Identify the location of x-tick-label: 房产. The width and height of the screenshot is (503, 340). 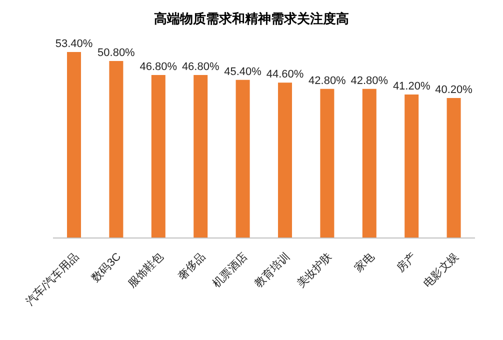
(406, 262).